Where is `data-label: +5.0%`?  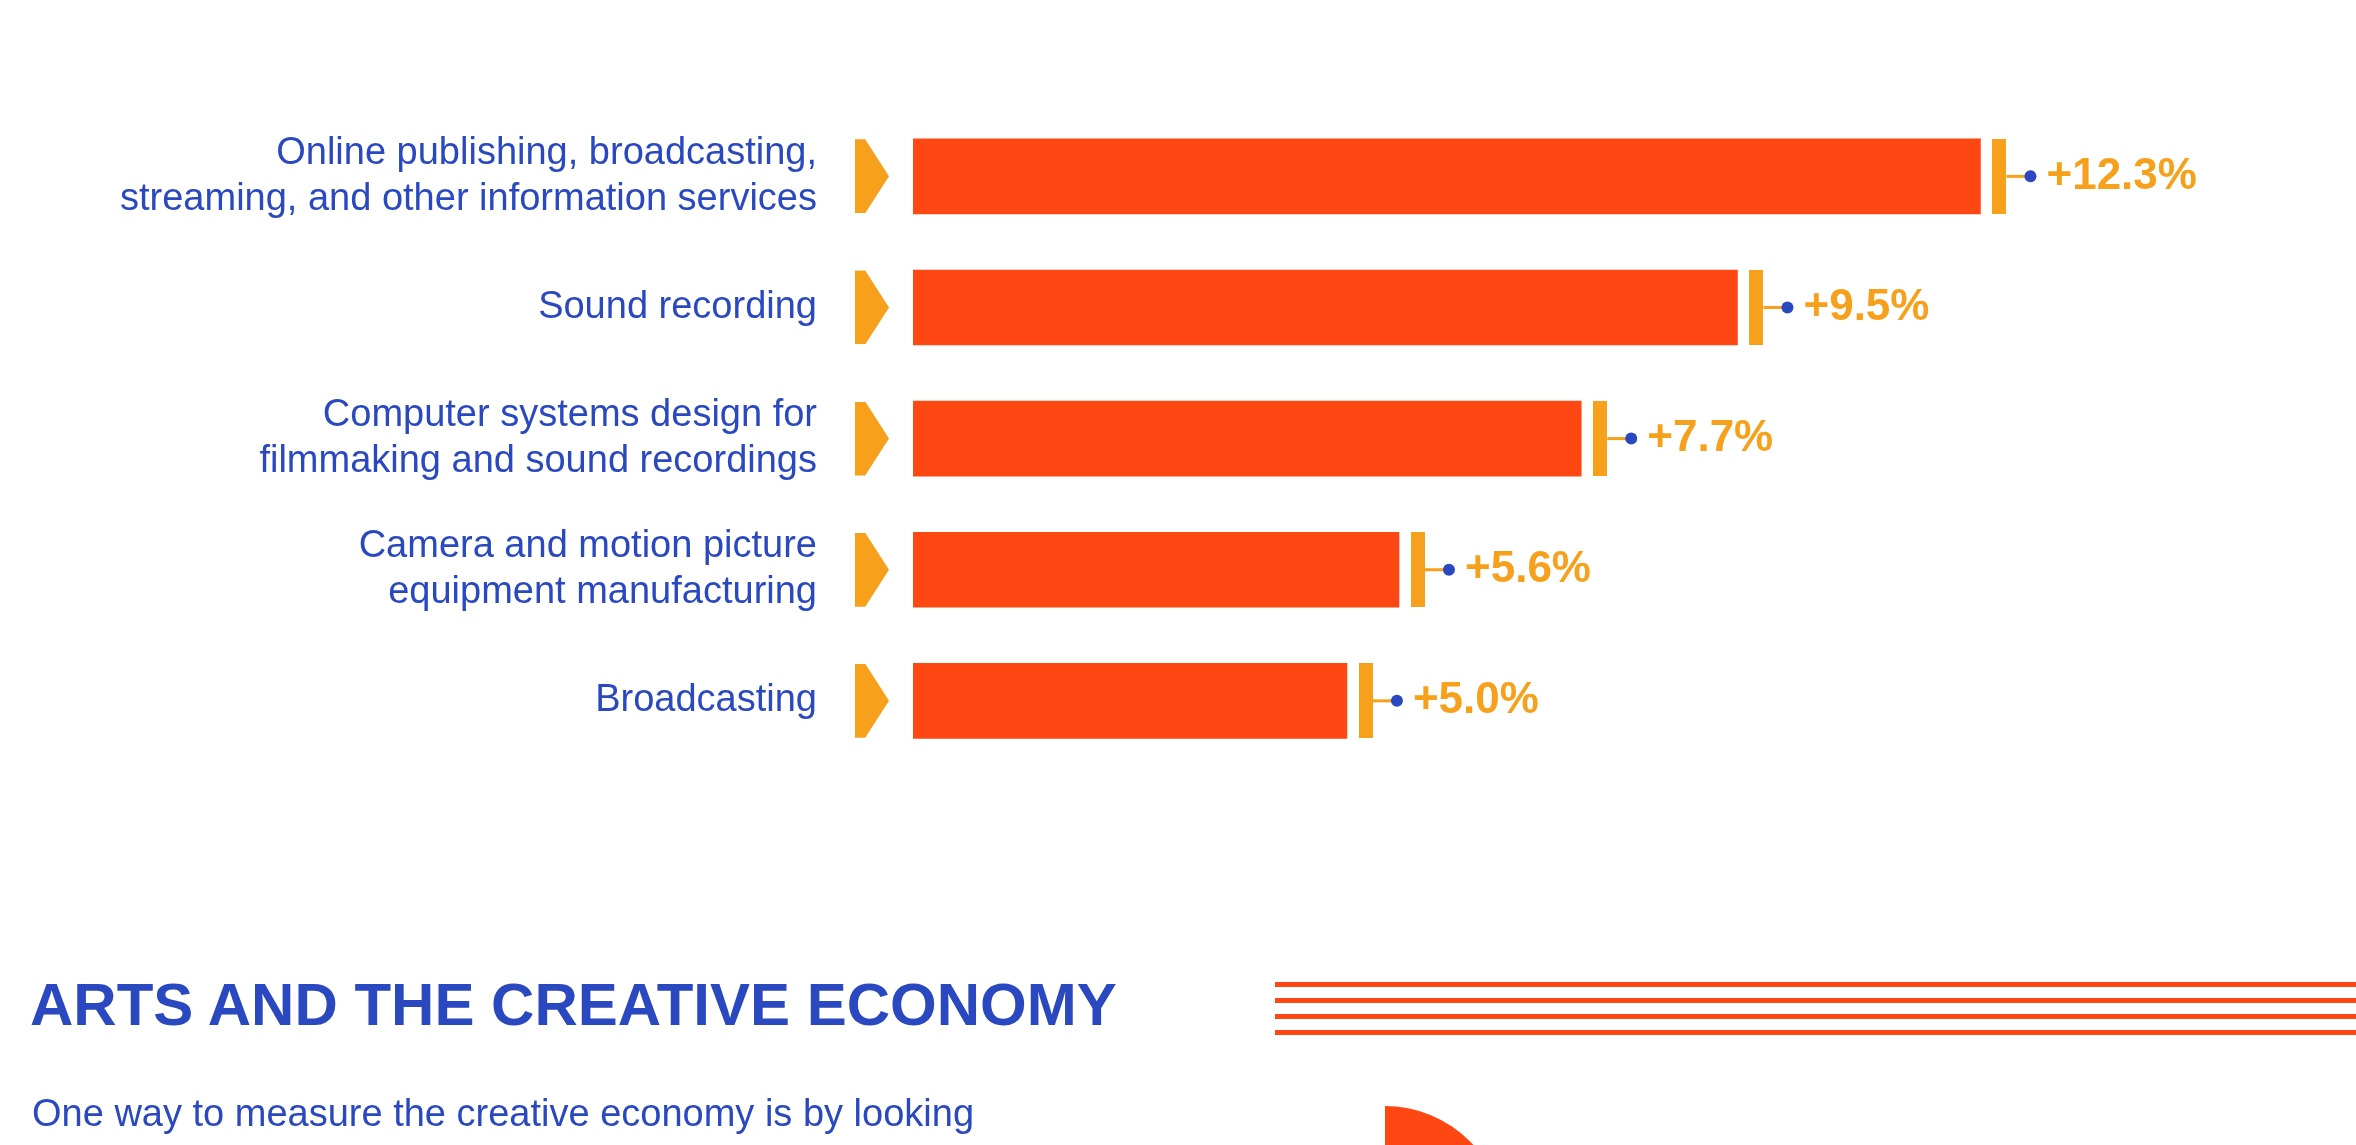
data-label: +5.0% is located at coordinates (1475, 697).